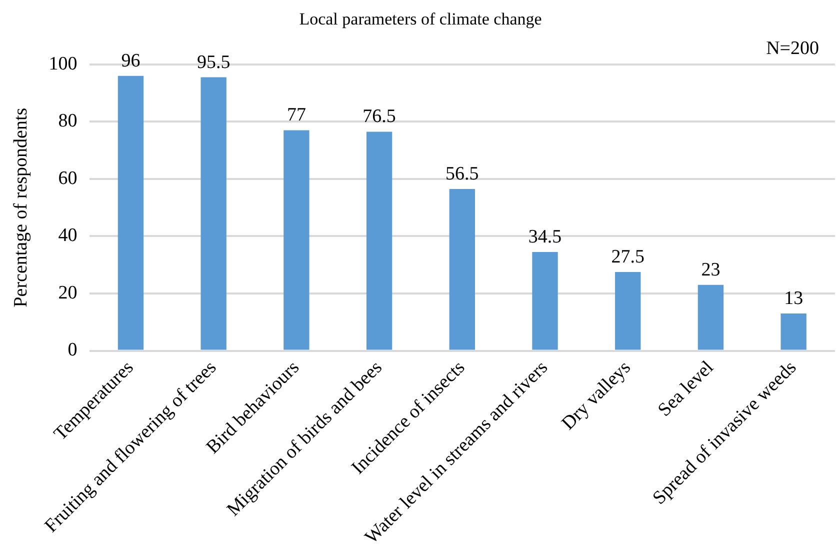  Describe the element at coordinates (379, 117) in the screenshot. I see `data-label: 76.5` at that location.